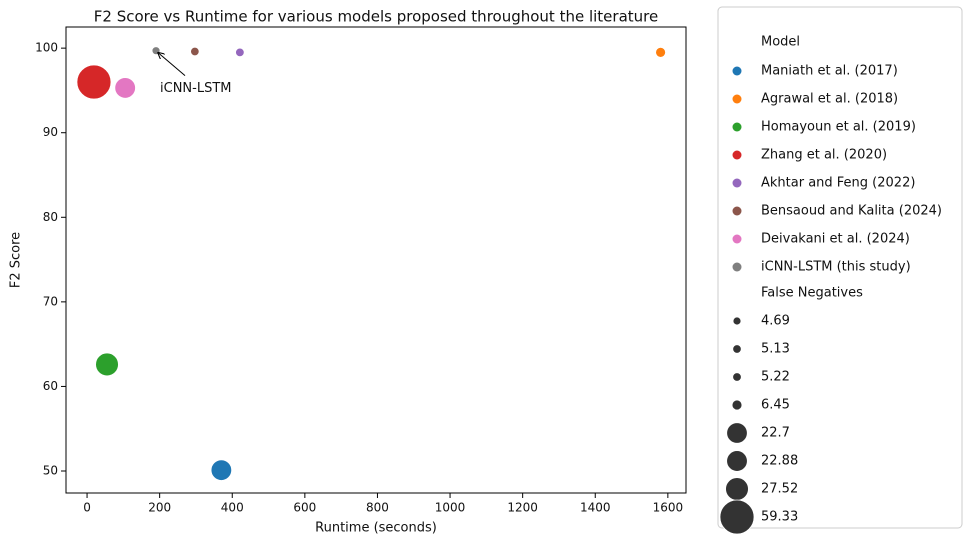 The image size is (970, 549). Describe the element at coordinates (775, 321) in the screenshot. I see `size-legend-label: 4.69` at that location.